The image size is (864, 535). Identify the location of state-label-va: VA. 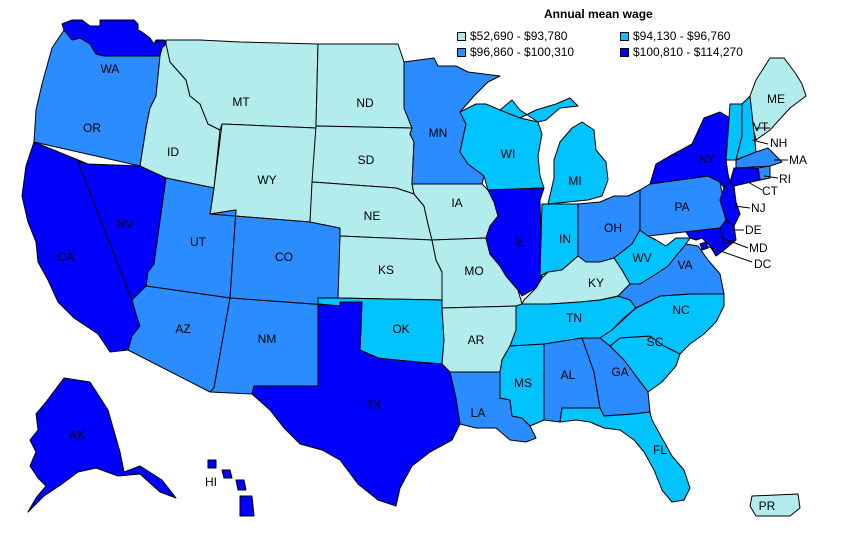
(684, 265).